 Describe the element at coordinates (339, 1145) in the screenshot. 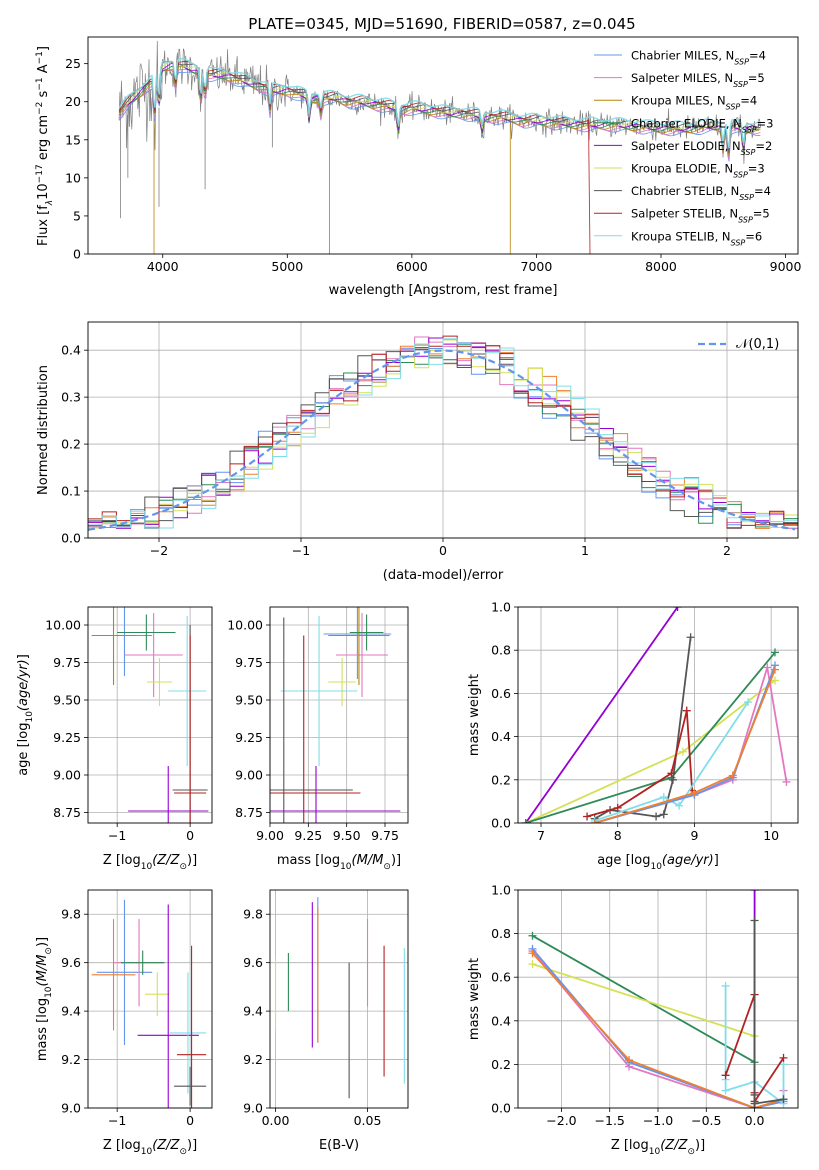

I see `x-axis-label: E(B-V)` at that location.